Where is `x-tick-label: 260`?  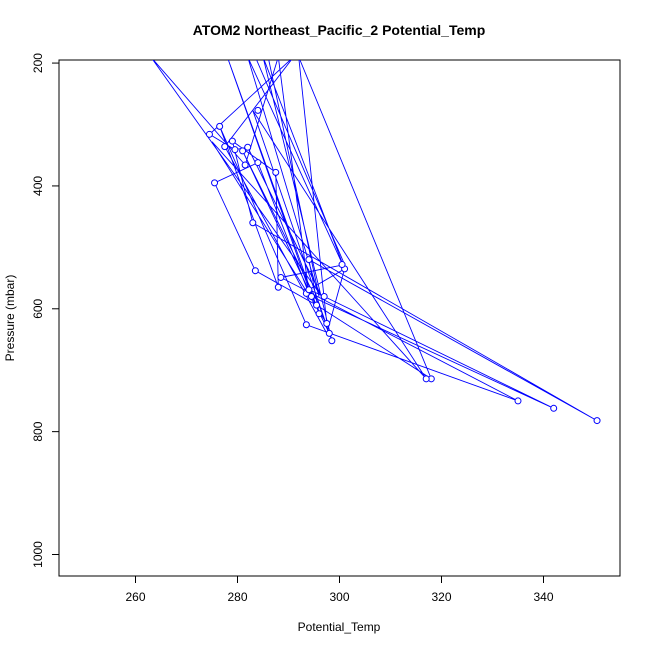
x-tick-label: 260 is located at coordinates (135, 597).